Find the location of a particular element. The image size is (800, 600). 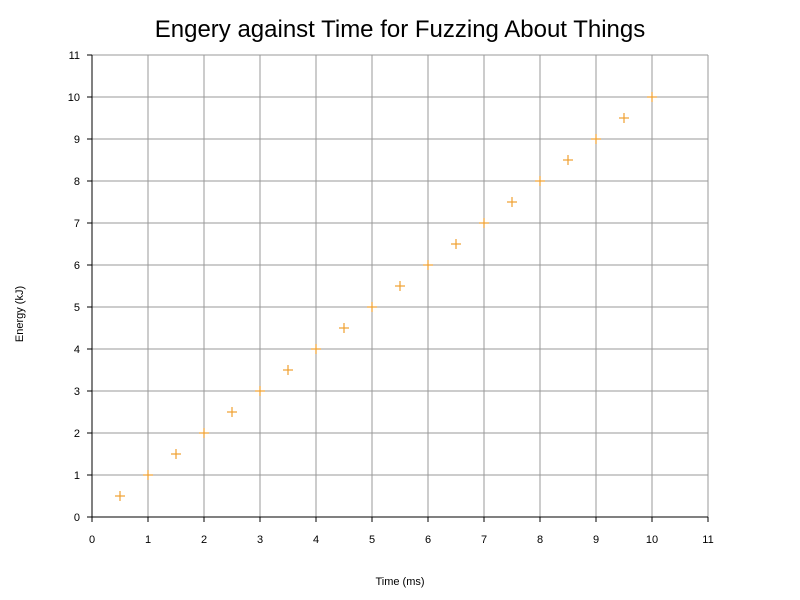

x-tick-label: 7 is located at coordinates (484, 540).